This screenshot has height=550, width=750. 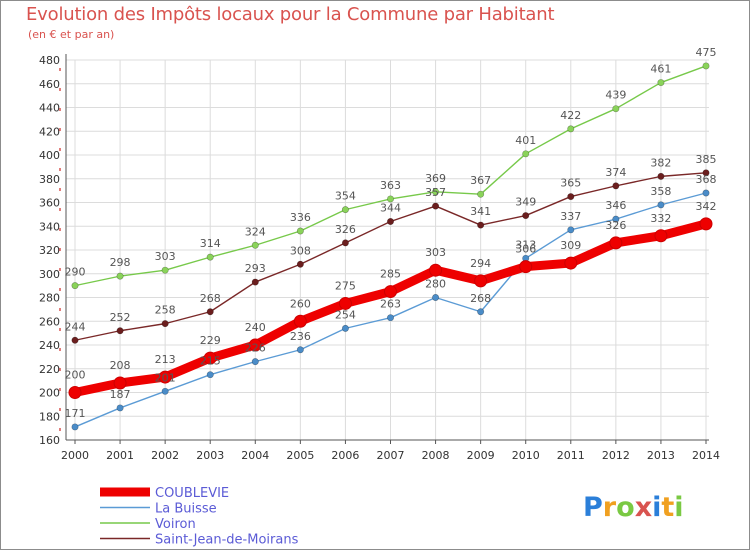 I want to click on data-label-coublevie: 240, so click(x=255, y=327).